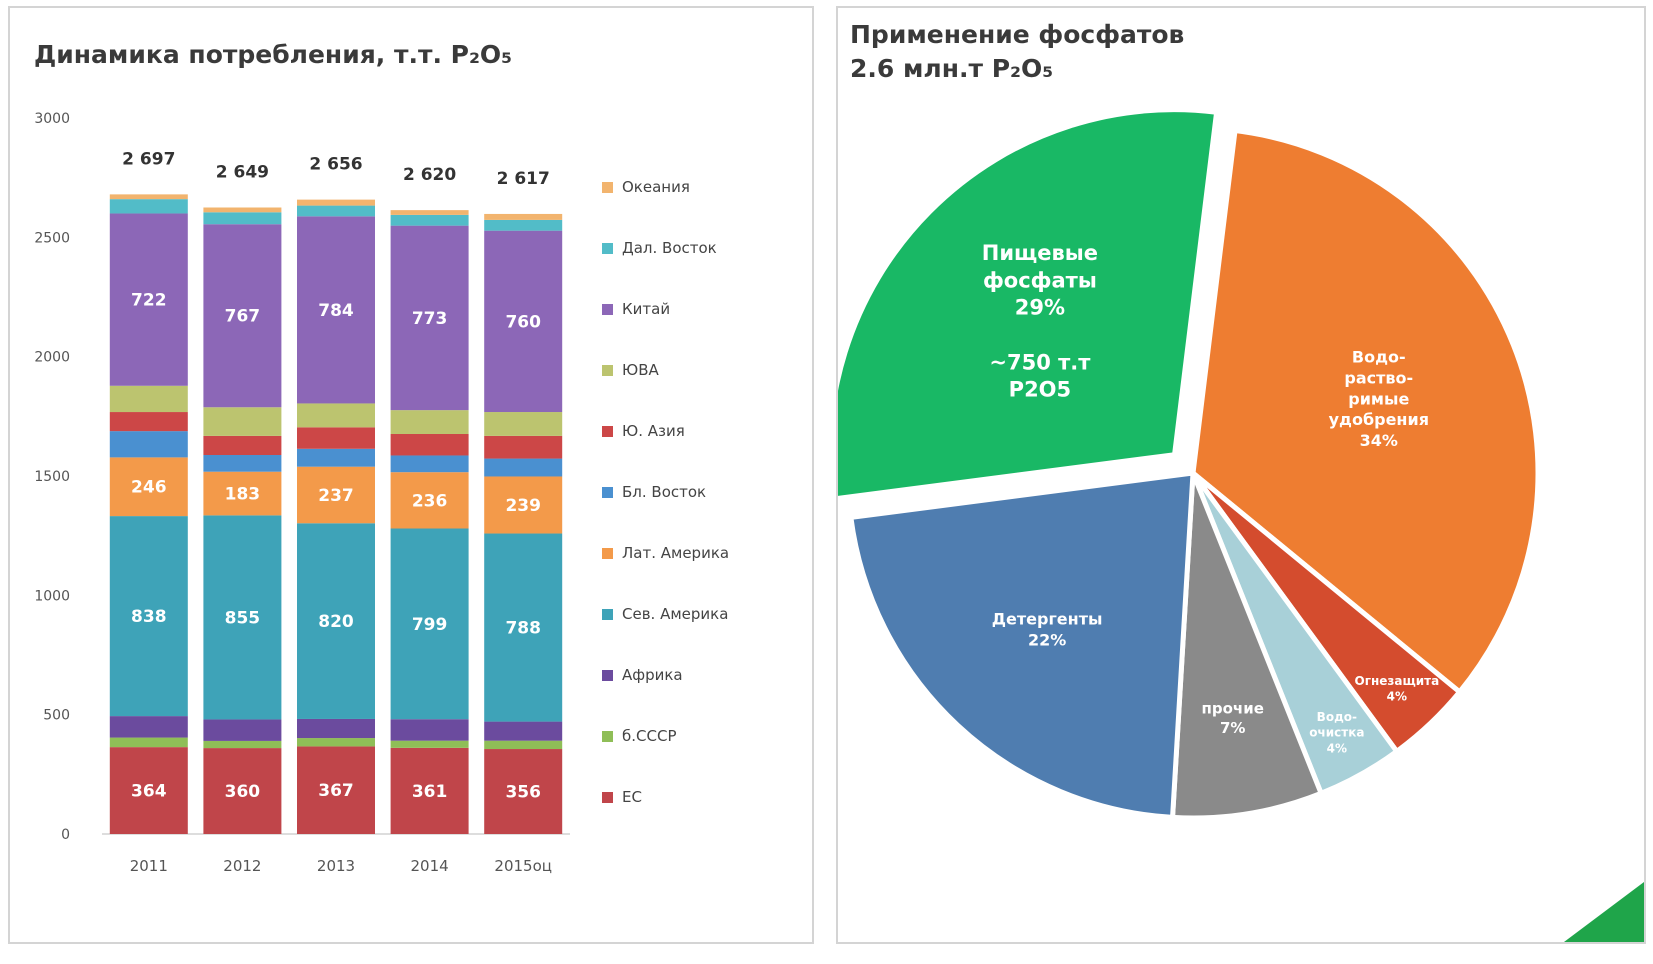 Image resolution: width=1653 pixels, height=964 pixels. Describe the element at coordinates (1232, 728) in the screenshot. I see `pie-slice-label: 7%` at that location.